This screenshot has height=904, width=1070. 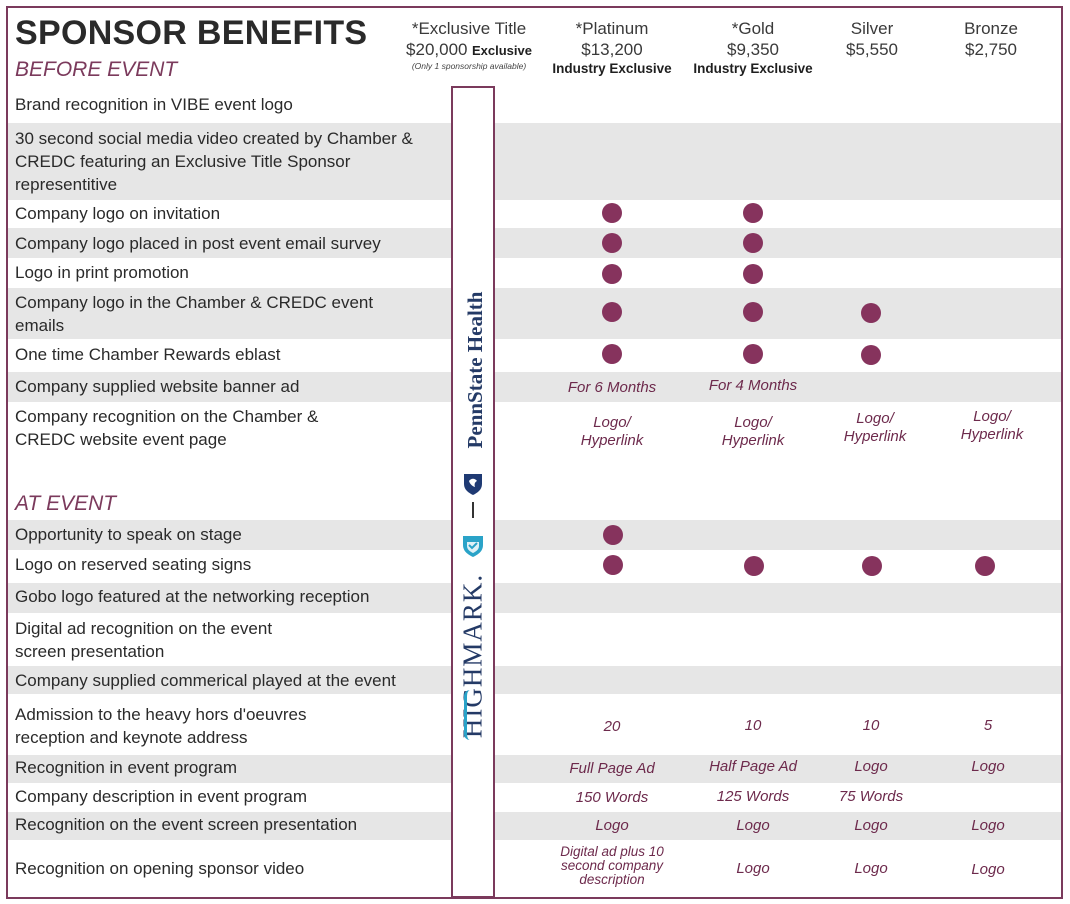 What do you see at coordinates (612, 768) in the screenshot?
I see `cell-value: Full Page Ad` at bounding box center [612, 768].